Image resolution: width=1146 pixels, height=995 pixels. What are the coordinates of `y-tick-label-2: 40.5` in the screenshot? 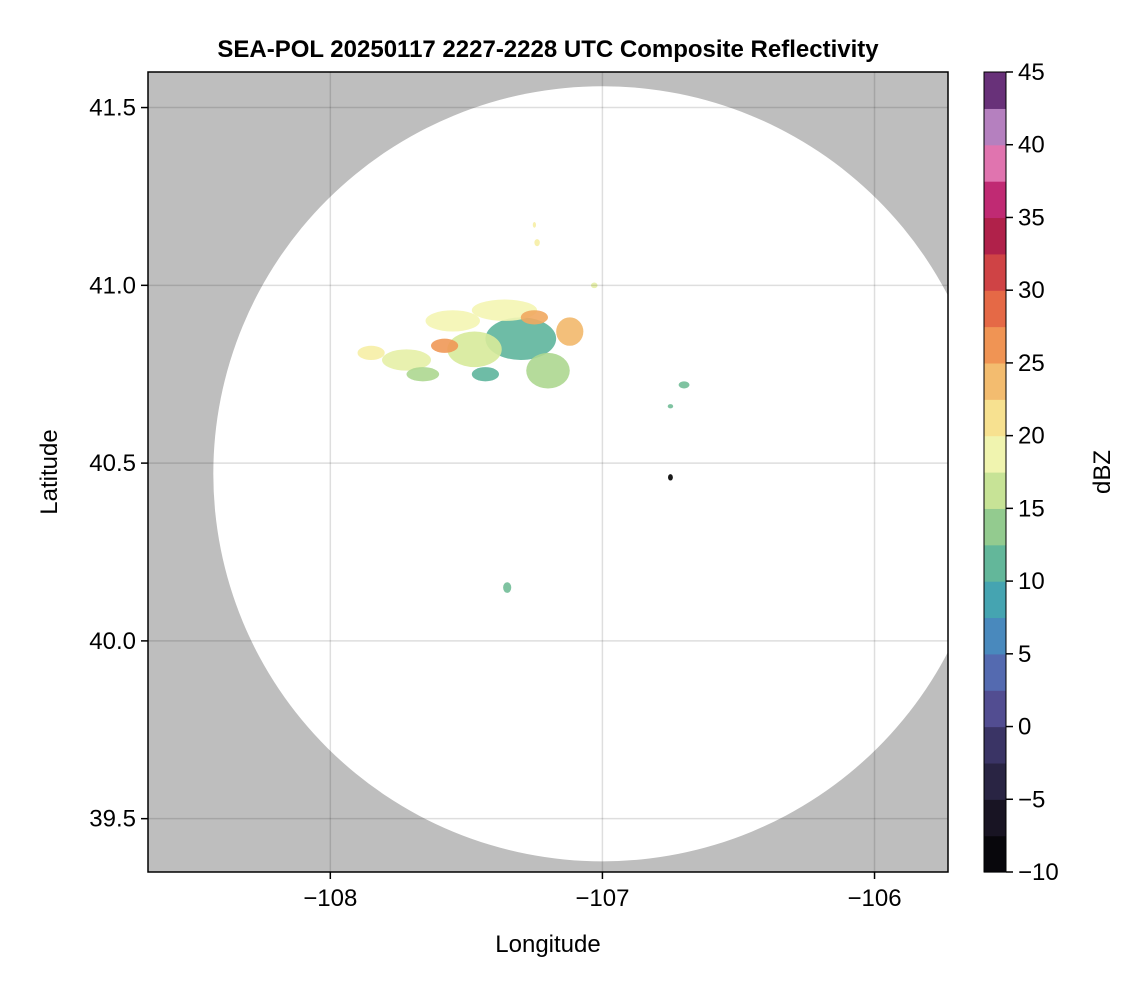 It's located at (112, 463).